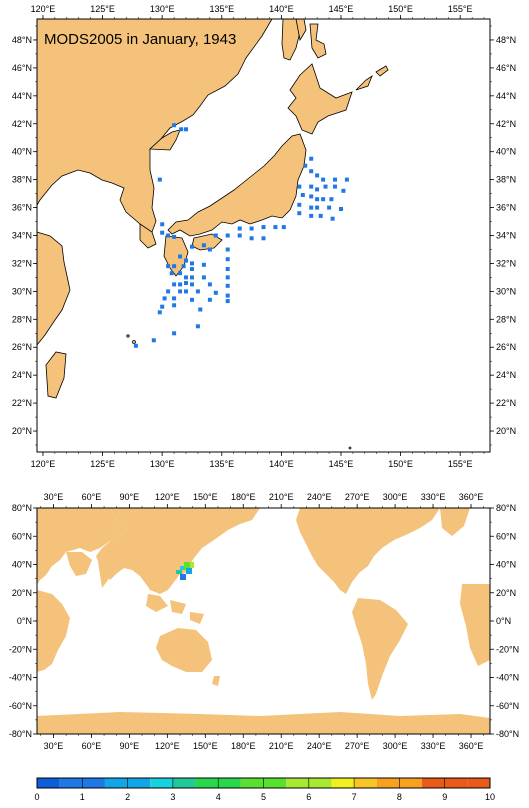  What do you see at coordinates (22, 403) in the screenshot?
I see `lat-tick-label-left: 22°N` at bounding box center [22, 403].